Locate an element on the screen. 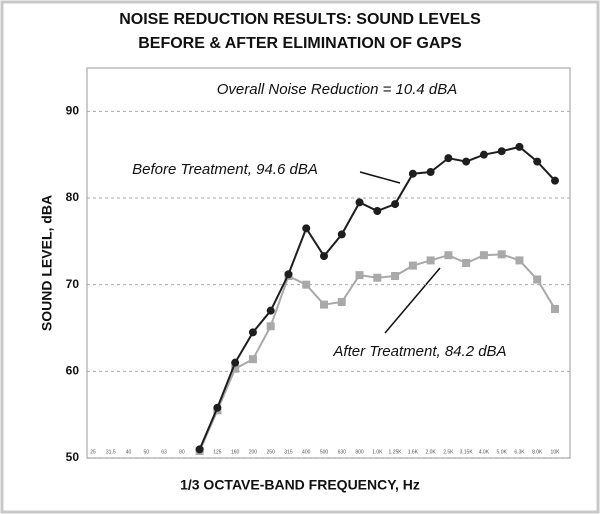 The height and width of the screenshot is (514, 600). x-tick-label: 40 is located at coordinates (129, 452).